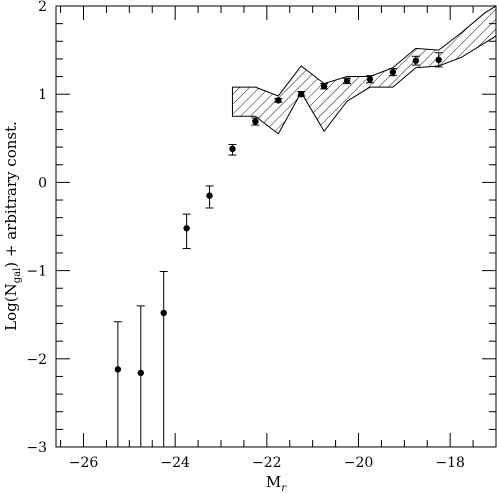 The width and height of the screenshot is (497, 494). I want to click on y-tick-label: 1, so click(42, 95).